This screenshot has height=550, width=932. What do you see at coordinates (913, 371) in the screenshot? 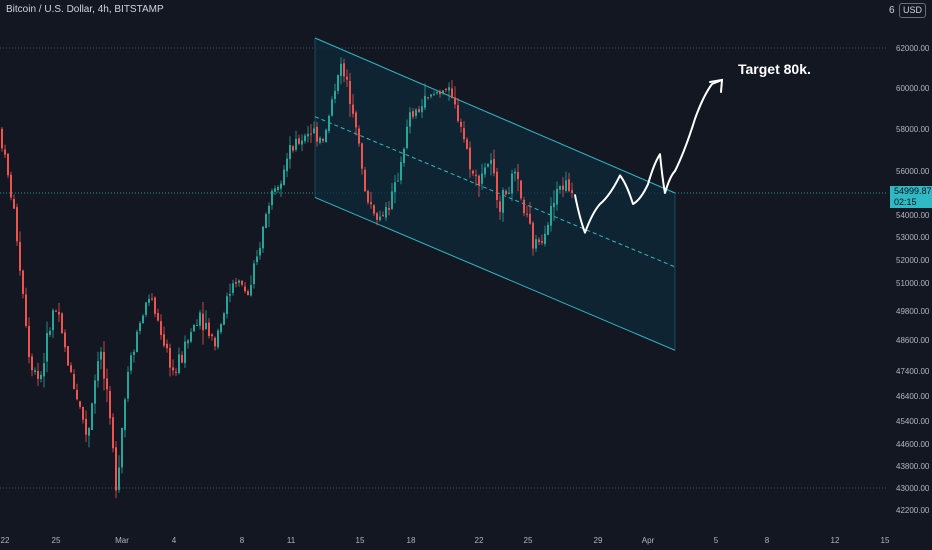
I see `y-tick-label: 47400.00` at bounding box center [913, 371].